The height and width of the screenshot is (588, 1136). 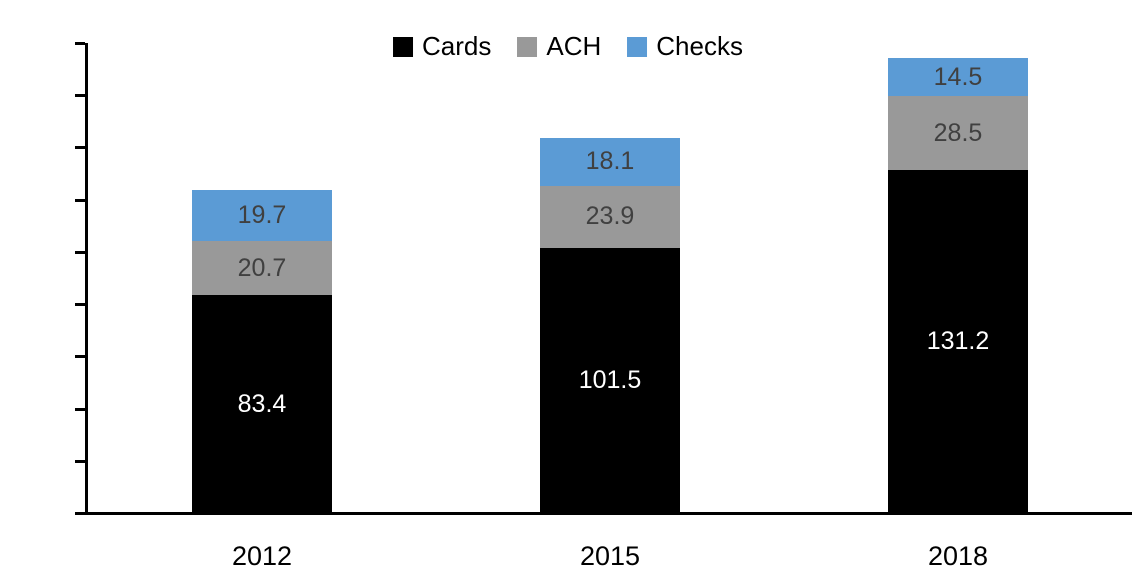 I want to click on data-label-checks: 18.1, so click(x=610, y=161).